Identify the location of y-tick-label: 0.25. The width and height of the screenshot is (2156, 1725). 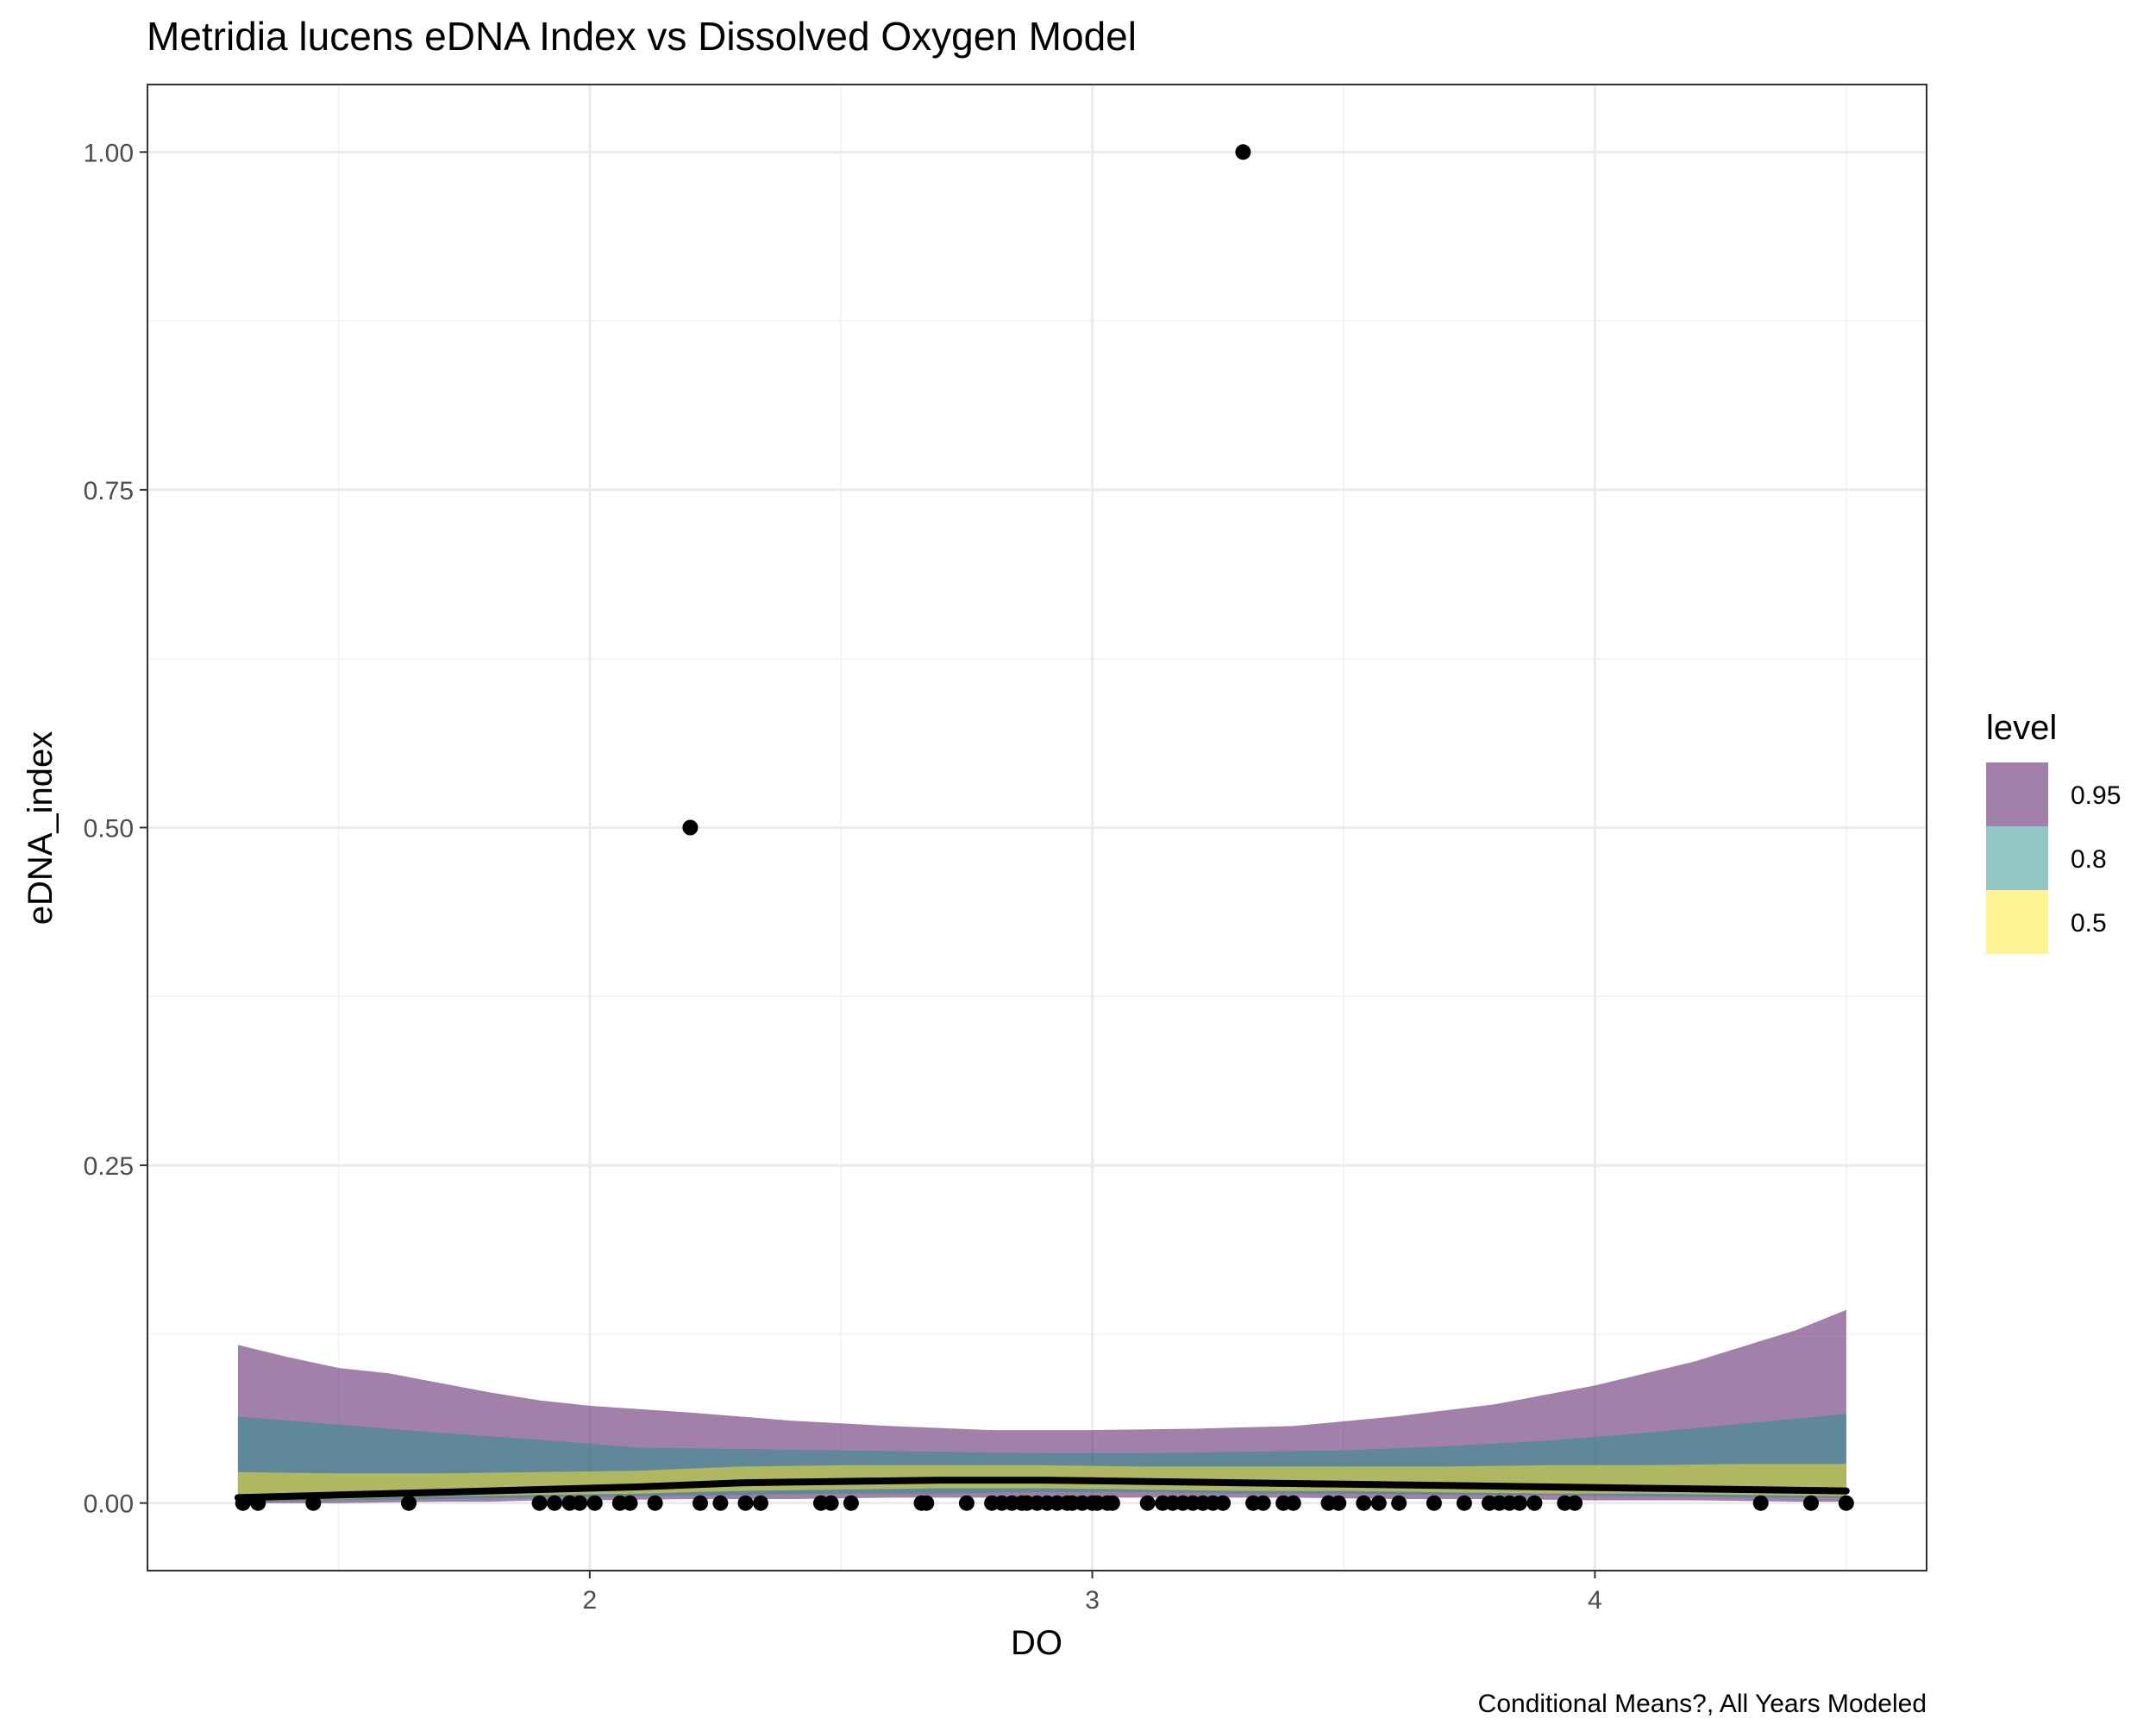
(109, 1166).